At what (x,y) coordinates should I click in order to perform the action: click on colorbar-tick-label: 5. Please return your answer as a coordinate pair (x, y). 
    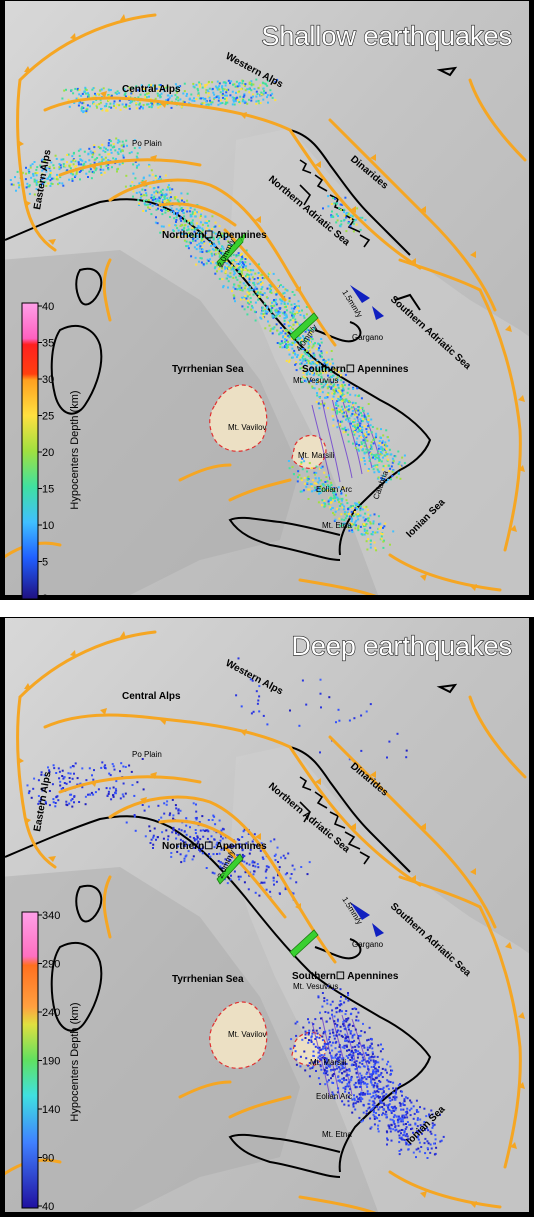
    Looking at the image, I should click on (45, 563).